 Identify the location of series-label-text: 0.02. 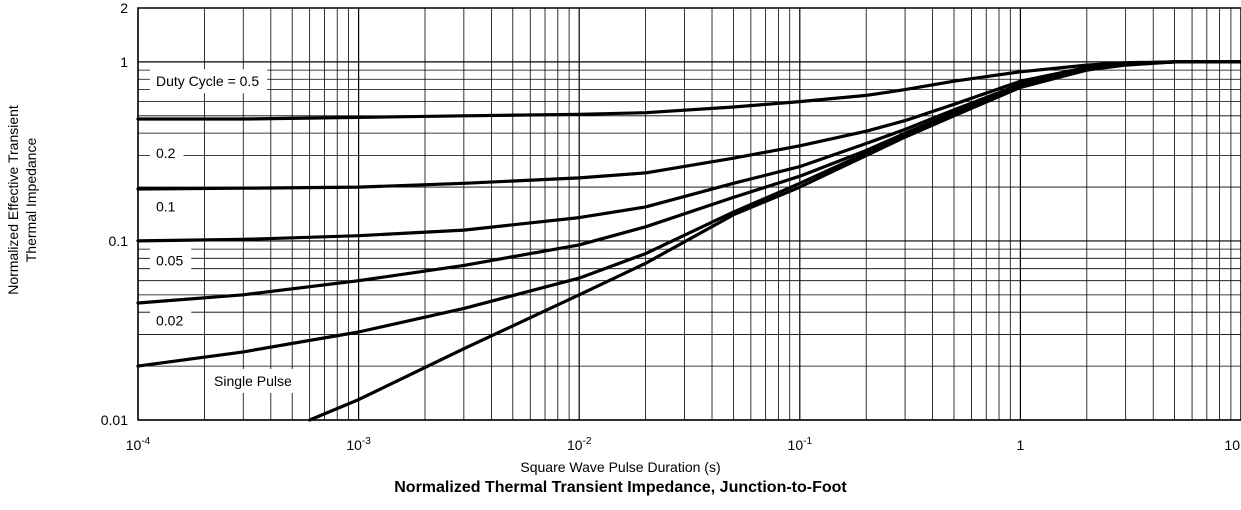
(169, 320).